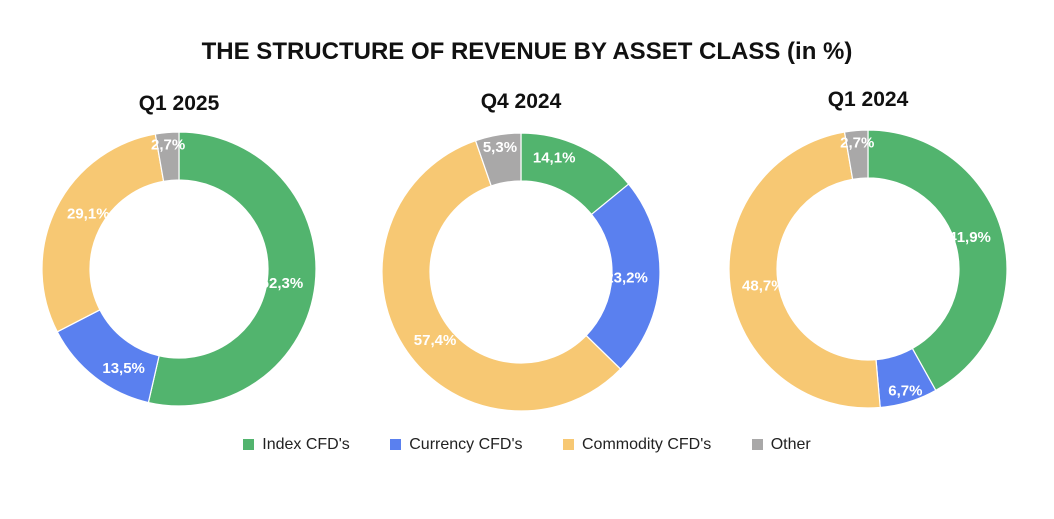 Image resolution: width=1054 pixels, height=519 pixels. I want to click on legend-swatch-currency, so click(396, 444).